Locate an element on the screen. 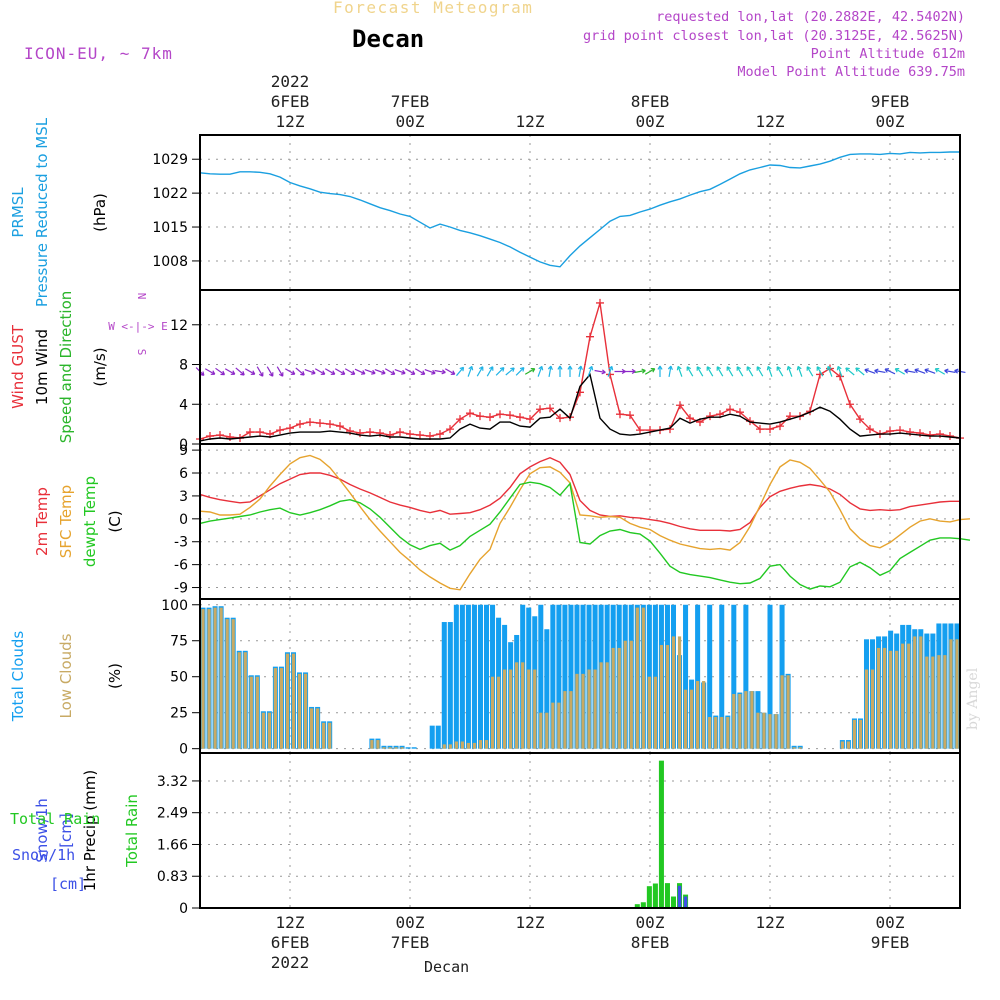 This screenshot has width=1000, height=1000. temperature-ytick-label: 0 is located at coordinates (183, 520).